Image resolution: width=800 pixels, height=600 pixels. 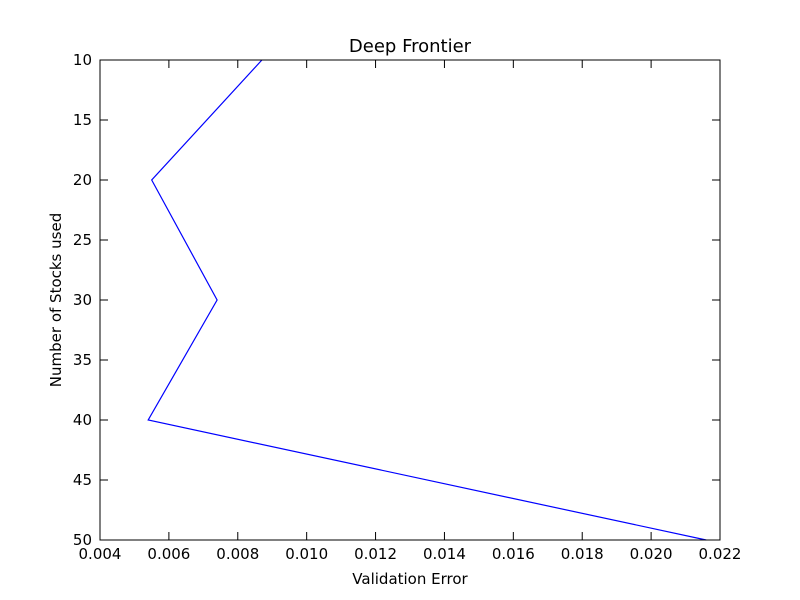 I want to click on y-axis-label: Number of Stocks used, so click(x=56, y=300).